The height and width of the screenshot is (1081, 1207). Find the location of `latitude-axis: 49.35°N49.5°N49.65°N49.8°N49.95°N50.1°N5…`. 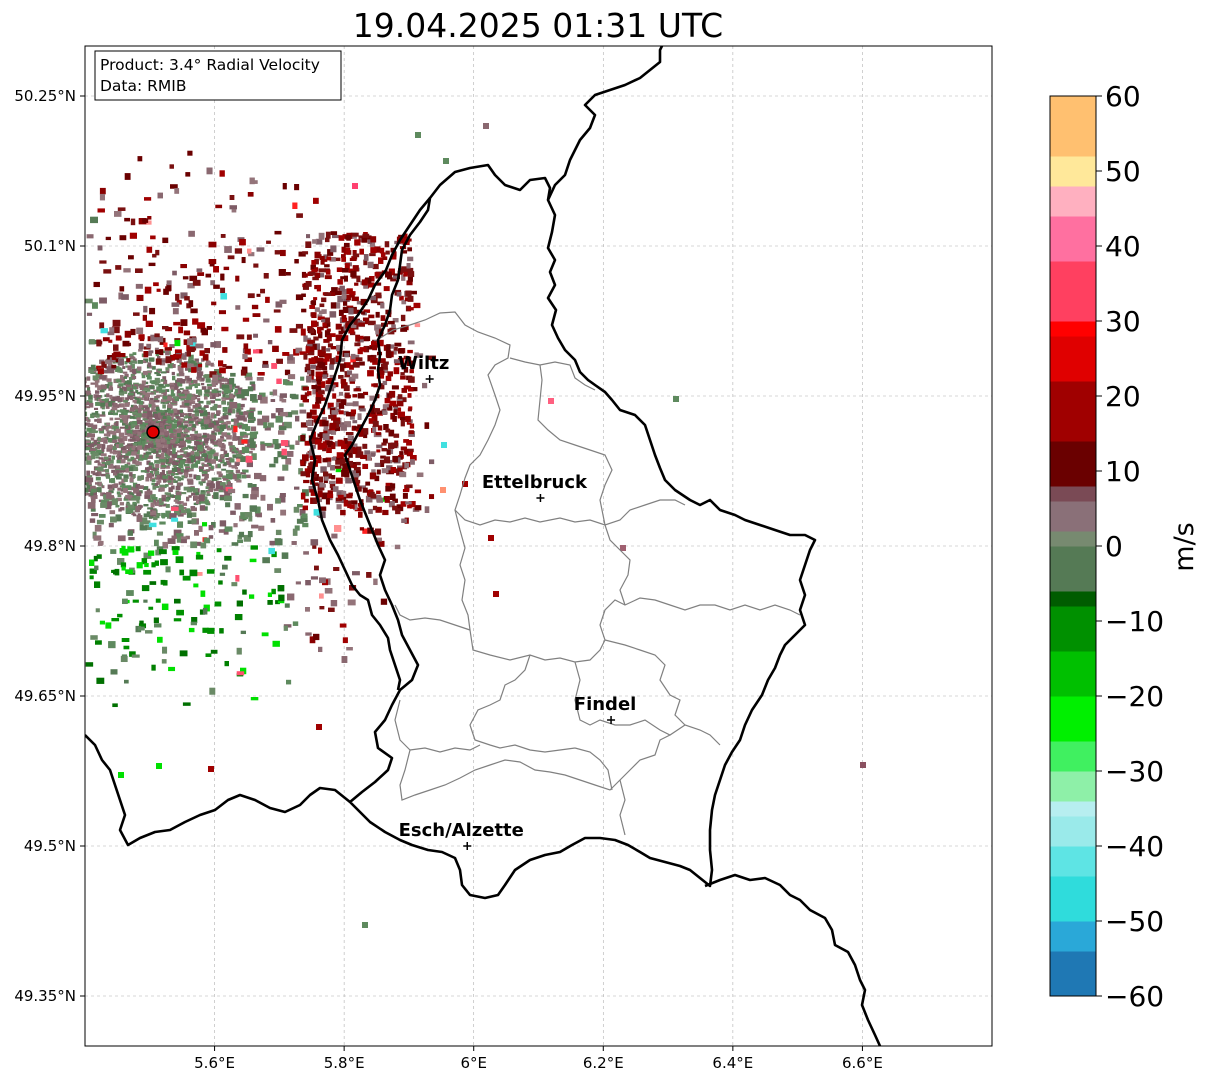

latitude-axis: 49.35°N49.5°N49.65°N49.8°N49.95°N50.1°N5… is located at coordinates (49, 546).